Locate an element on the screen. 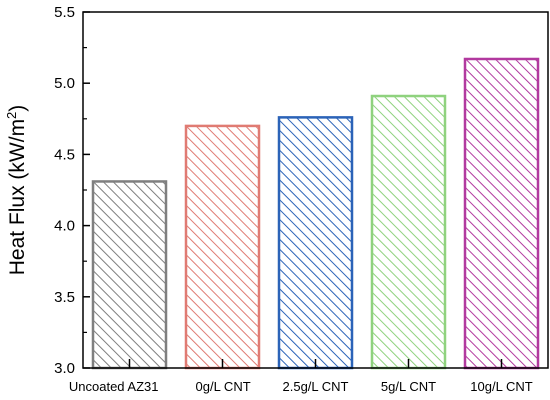  x-category-label: Uncoated AZ31 is located at coordinates (114, 386).